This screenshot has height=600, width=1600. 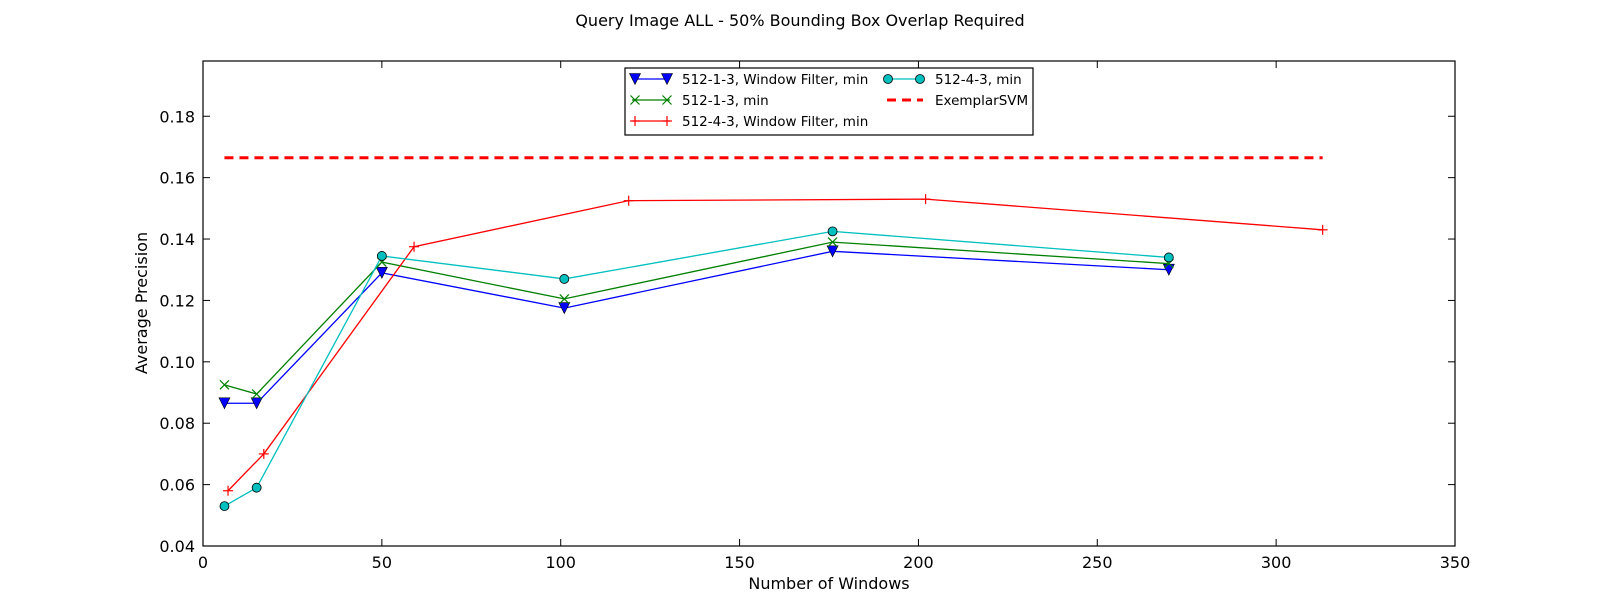 I want to click on legend-label: ExemplarSVM, so click(x=981, y=101).